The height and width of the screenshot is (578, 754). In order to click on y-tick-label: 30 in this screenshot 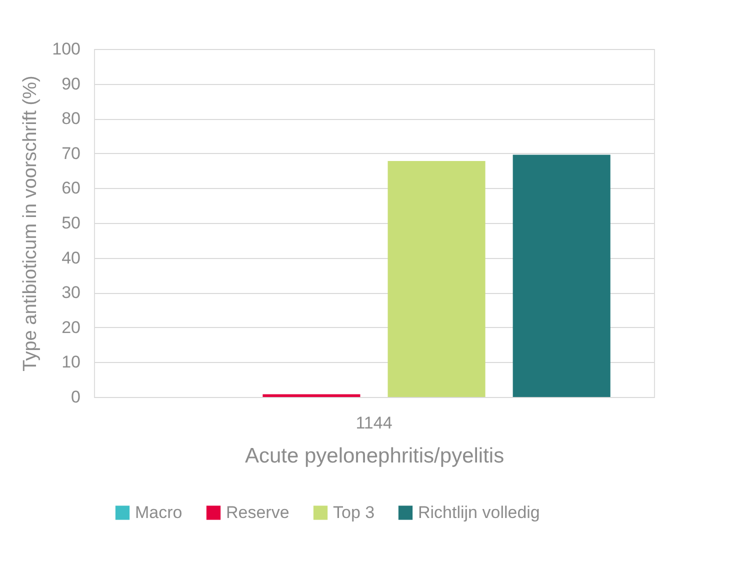, I will do `click(71, 292)`.